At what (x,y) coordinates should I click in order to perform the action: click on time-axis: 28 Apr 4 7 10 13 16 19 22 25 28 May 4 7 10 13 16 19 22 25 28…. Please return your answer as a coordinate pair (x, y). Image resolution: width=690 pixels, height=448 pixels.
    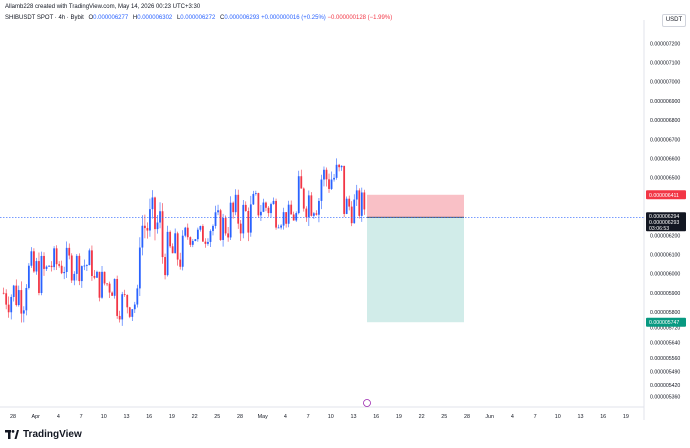
    Looking at the image, I should click on (322, 409).